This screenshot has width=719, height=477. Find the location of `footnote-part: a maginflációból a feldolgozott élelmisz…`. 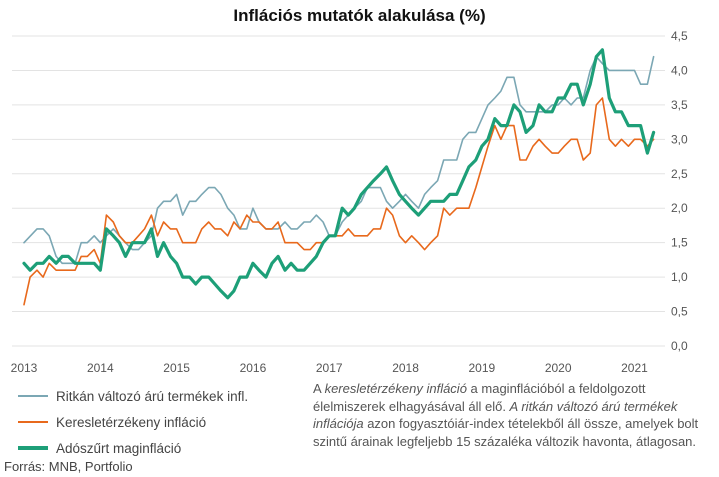

footnote-part: a maginflációból a feldolgozott élelmisz… is located at coordinates (479, 397).